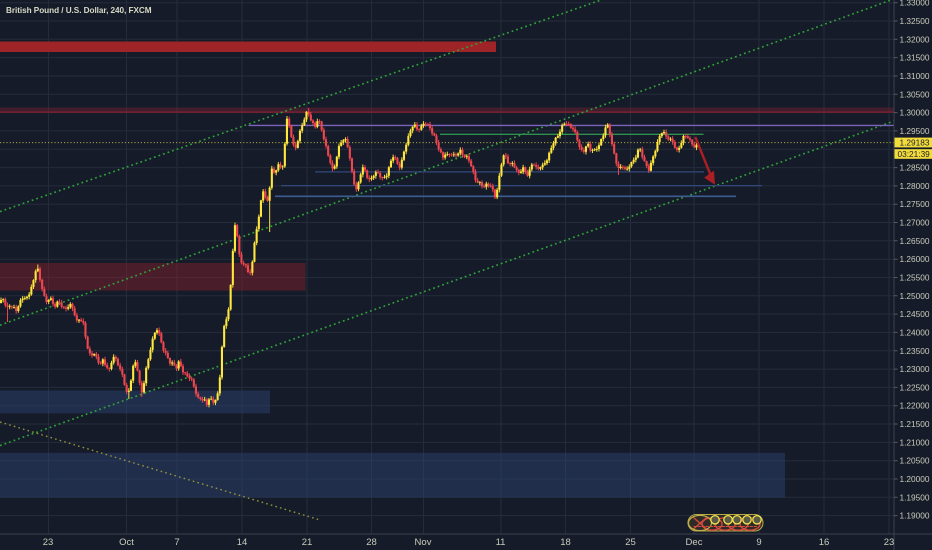  Describe the element at coordinates (176, 542) in the screenshot. I see `svg-text: 7` at that location.